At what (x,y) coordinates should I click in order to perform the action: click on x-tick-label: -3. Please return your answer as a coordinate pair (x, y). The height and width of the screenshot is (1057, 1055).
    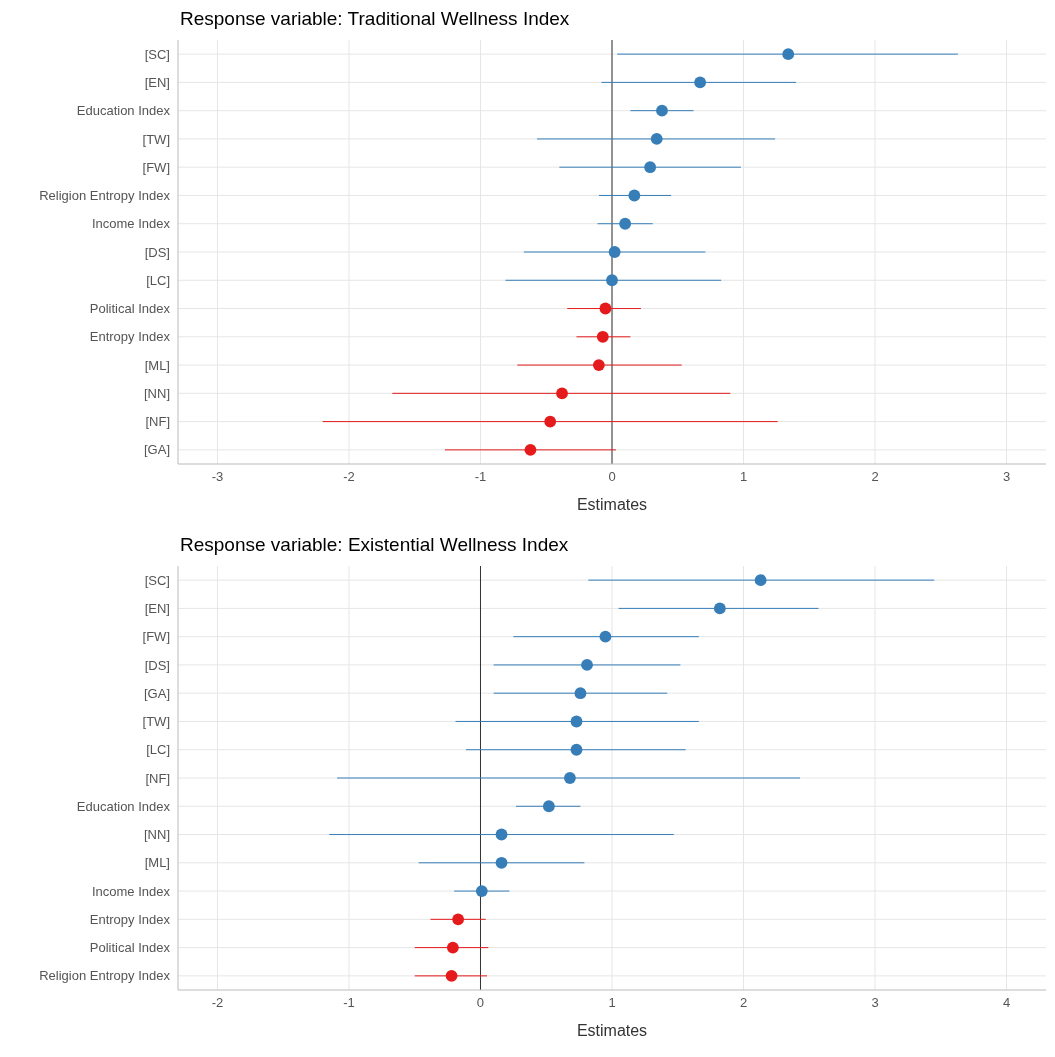
    Looking at the image, I should click on (217, 477).